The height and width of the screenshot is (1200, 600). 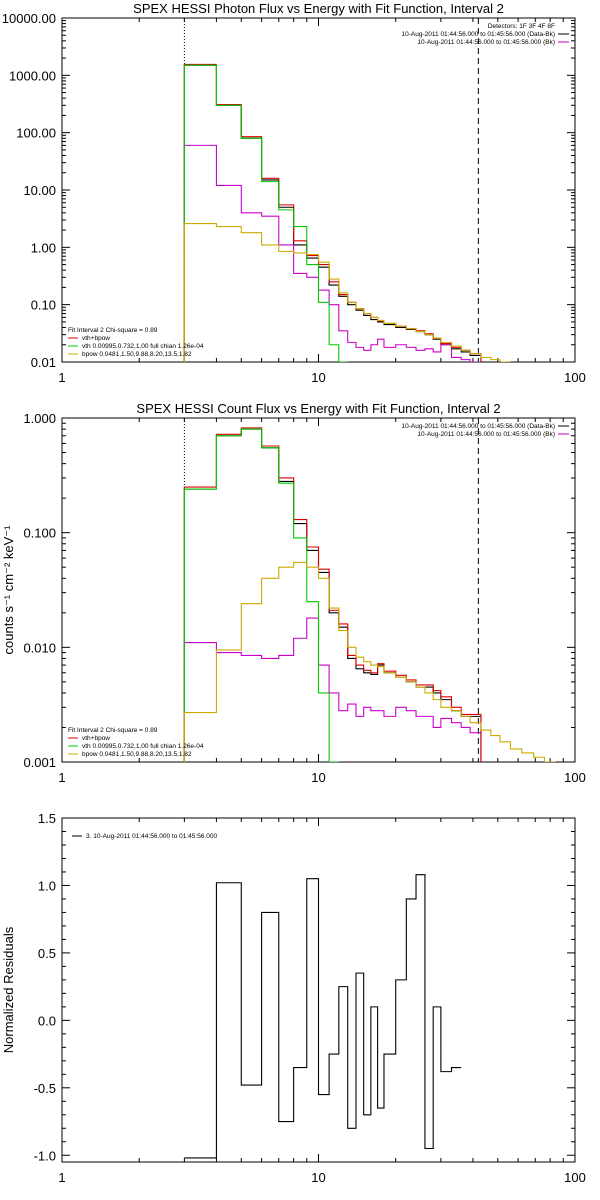 What do you see at coordinates (39, 418) in the screenshot?
I see `y-tick-label: 1.000` at bounding box center [39, 418].